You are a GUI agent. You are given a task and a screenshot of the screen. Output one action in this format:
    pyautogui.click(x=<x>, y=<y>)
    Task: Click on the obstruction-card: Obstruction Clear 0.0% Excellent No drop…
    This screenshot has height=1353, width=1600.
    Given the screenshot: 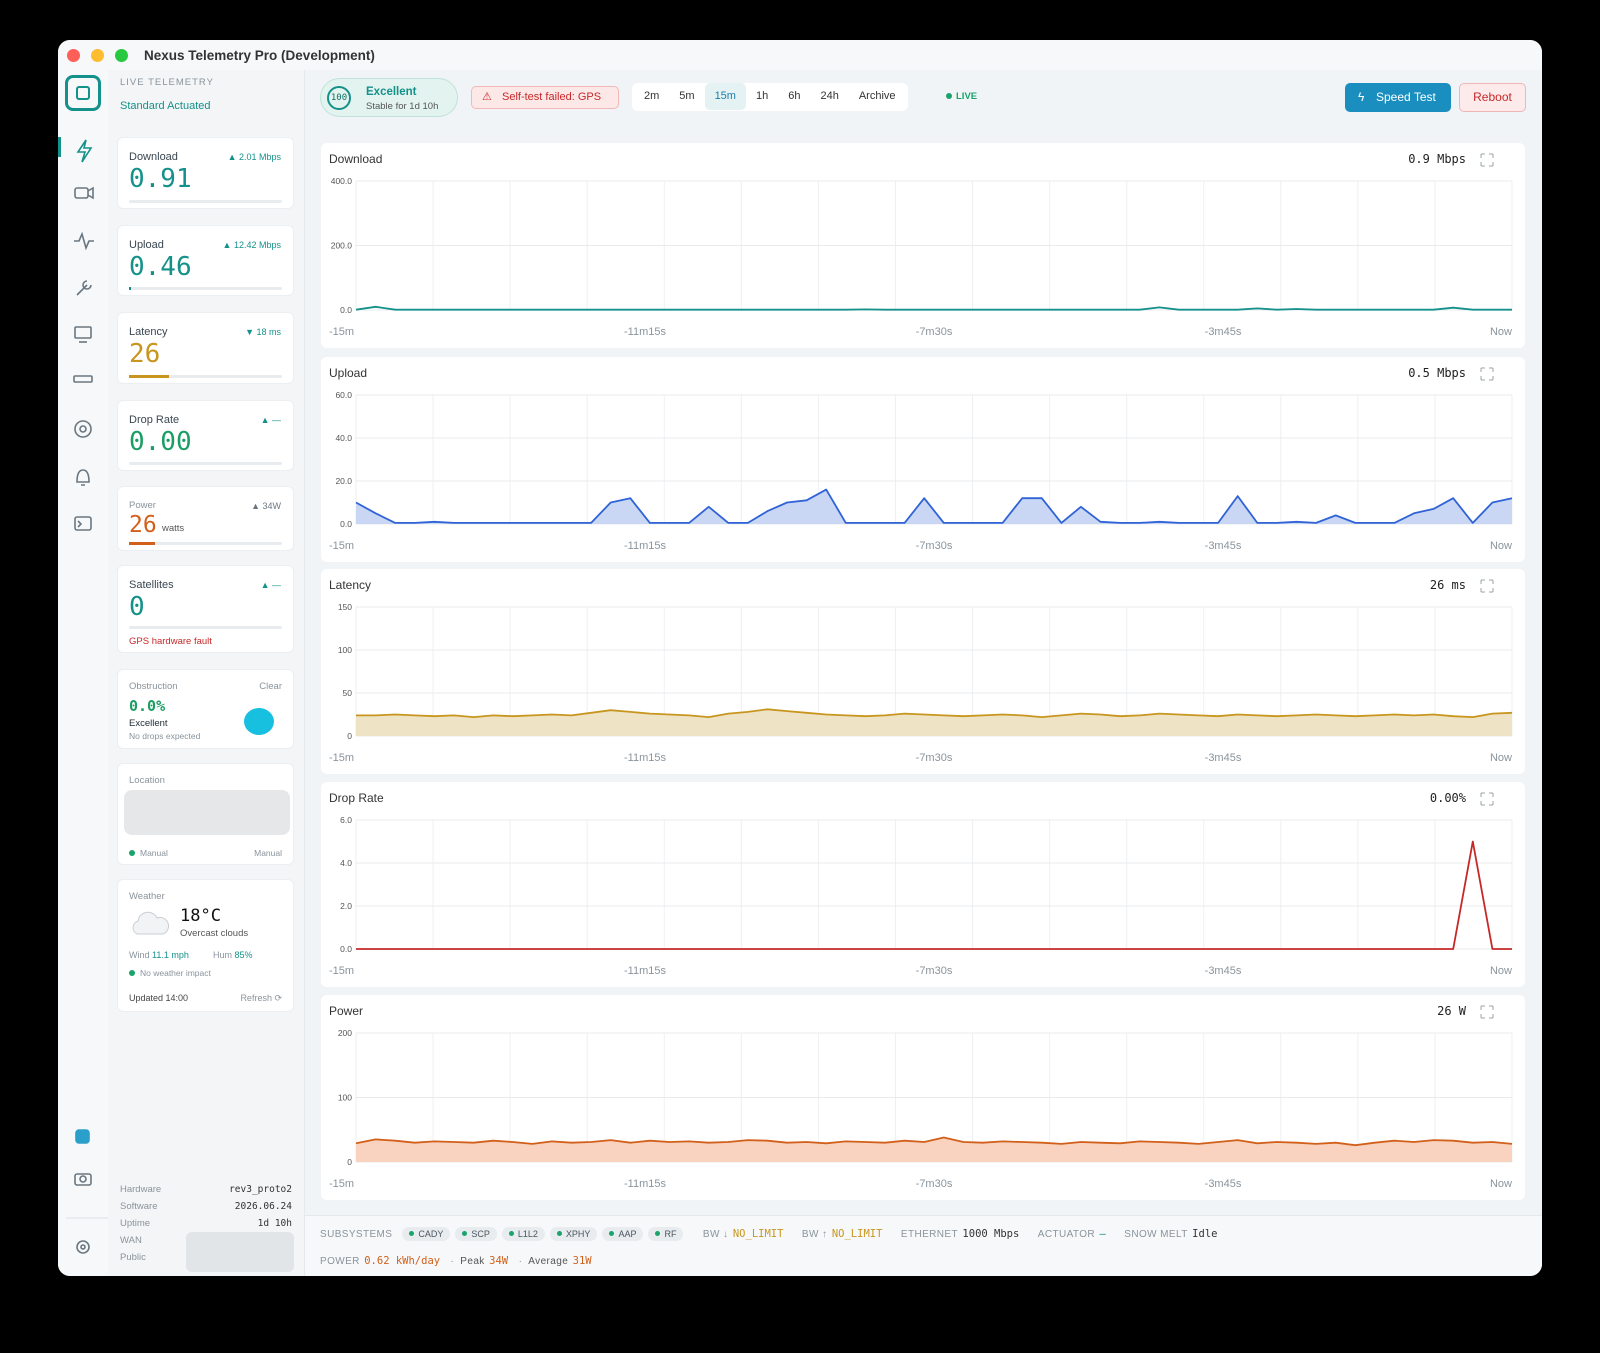 What is the action you would take?
    pyautogui.click(x=205, y=709)
    